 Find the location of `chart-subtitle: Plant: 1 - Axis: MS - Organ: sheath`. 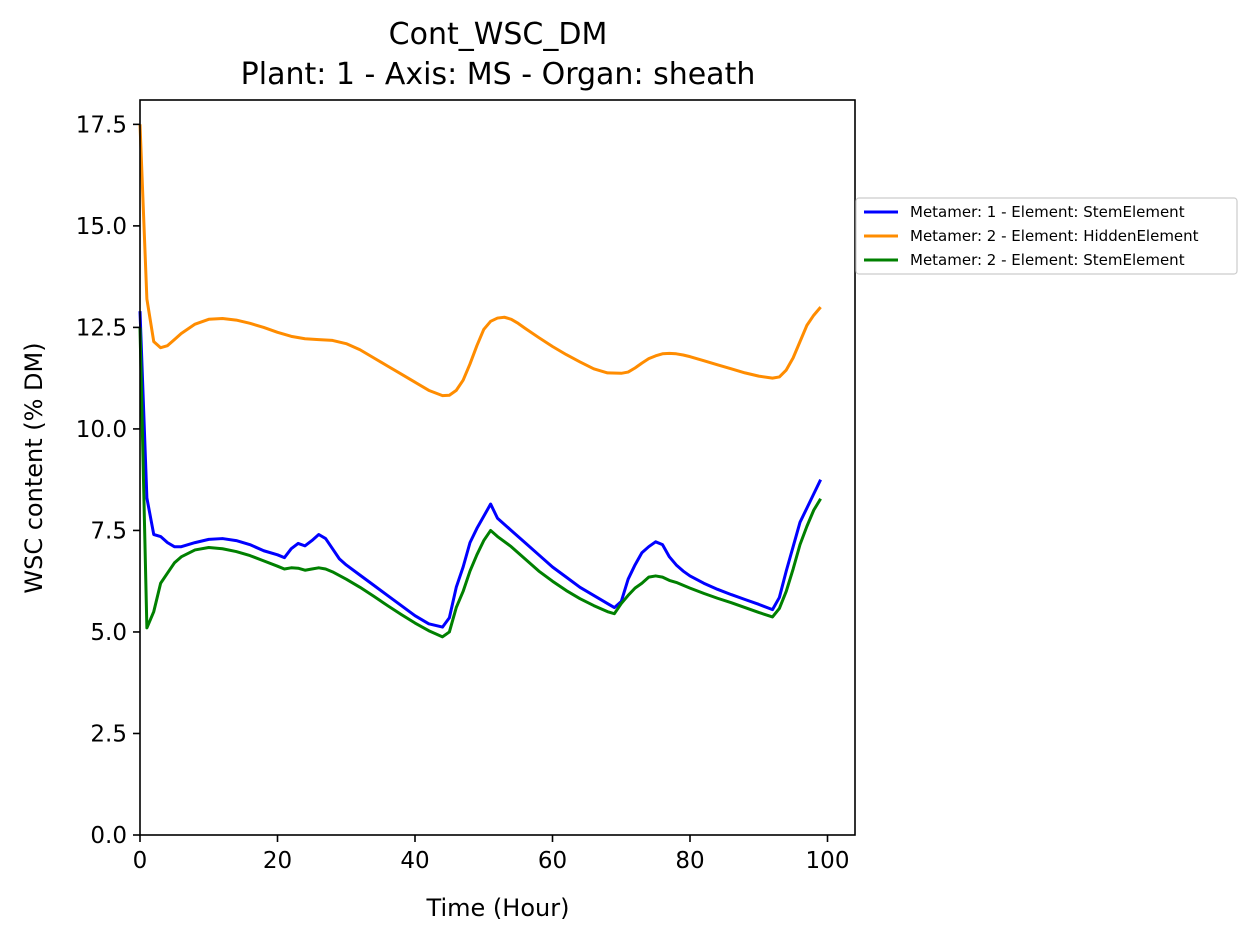

chart-subtitle: Plant: 1 - Axis: MS - Organ: sheath is located at coordinates (498, 74).